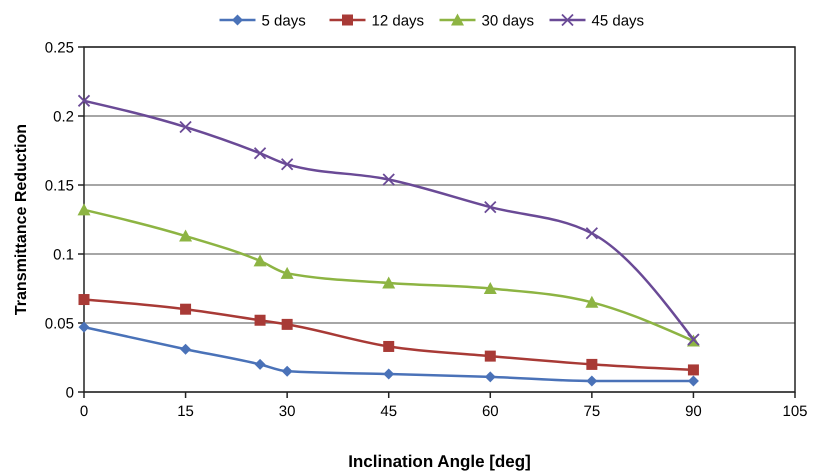 The image size is (825, 473). Describe the element at coordinates (508, 21) in the screenshot. I see `legend-label: 30 days` at that location.